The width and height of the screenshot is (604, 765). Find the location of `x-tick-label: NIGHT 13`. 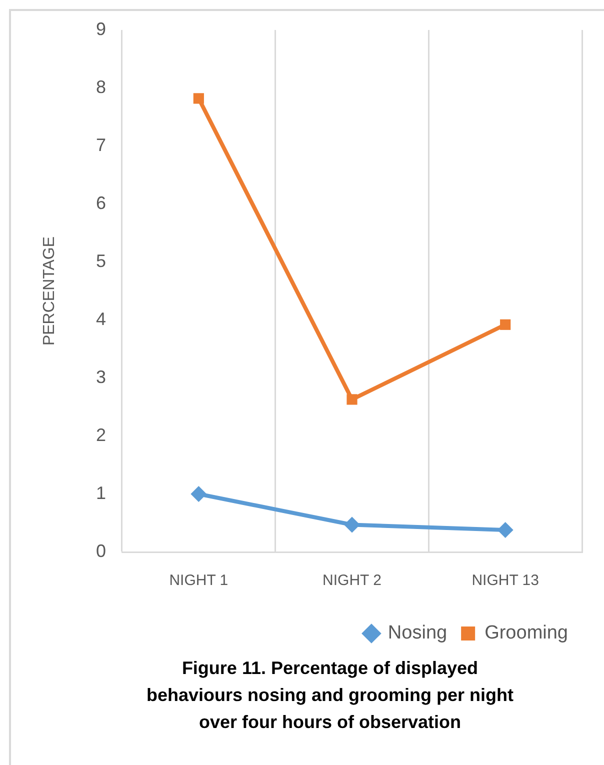

x-tick-label: NIGHT 13 is located at coordinates (505, 581).